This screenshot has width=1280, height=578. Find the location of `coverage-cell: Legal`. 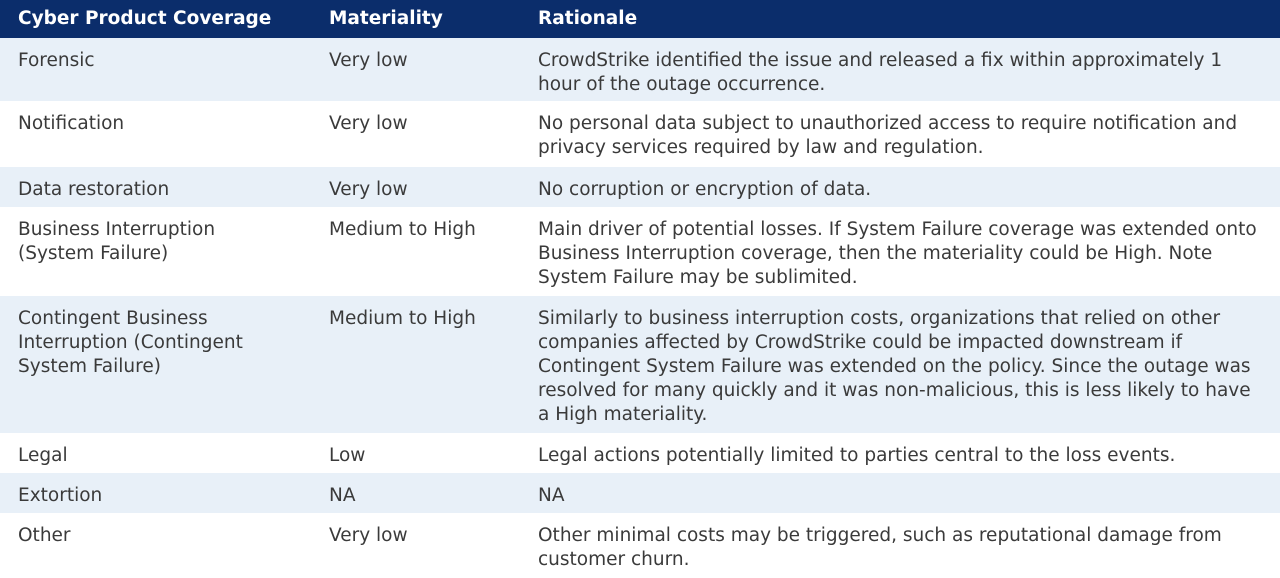

coverage-cell: Legal is located at coordinates (43, 455).